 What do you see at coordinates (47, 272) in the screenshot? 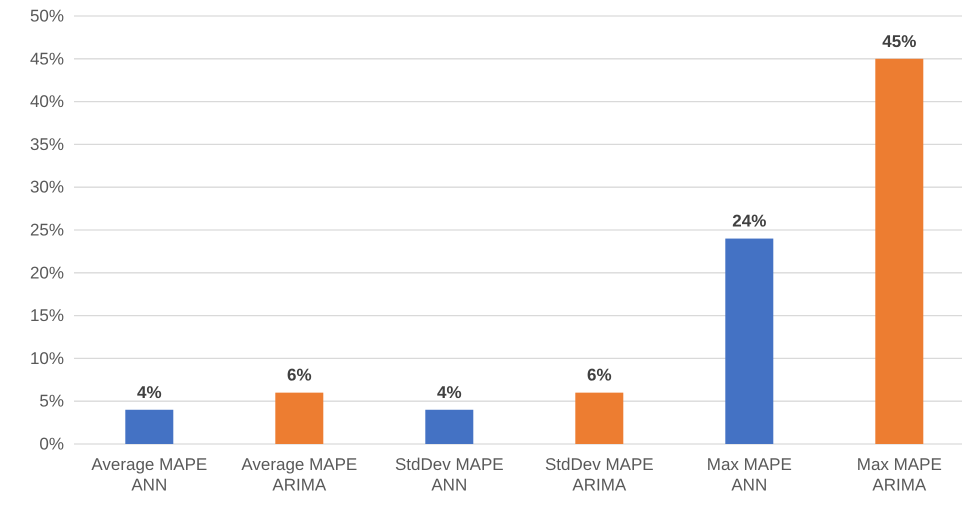
I see `y-tick-label: 20%` at bounding box center [47, 272].